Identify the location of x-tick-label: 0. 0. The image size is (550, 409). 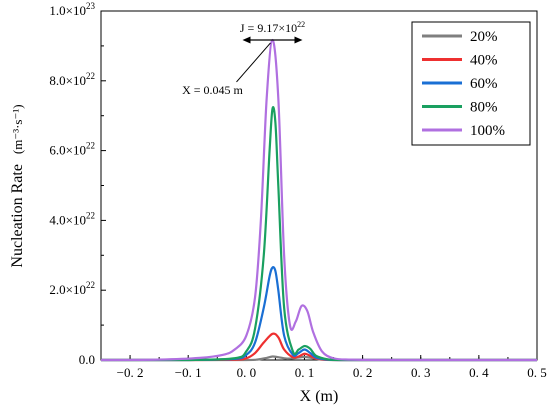
(247, 372).